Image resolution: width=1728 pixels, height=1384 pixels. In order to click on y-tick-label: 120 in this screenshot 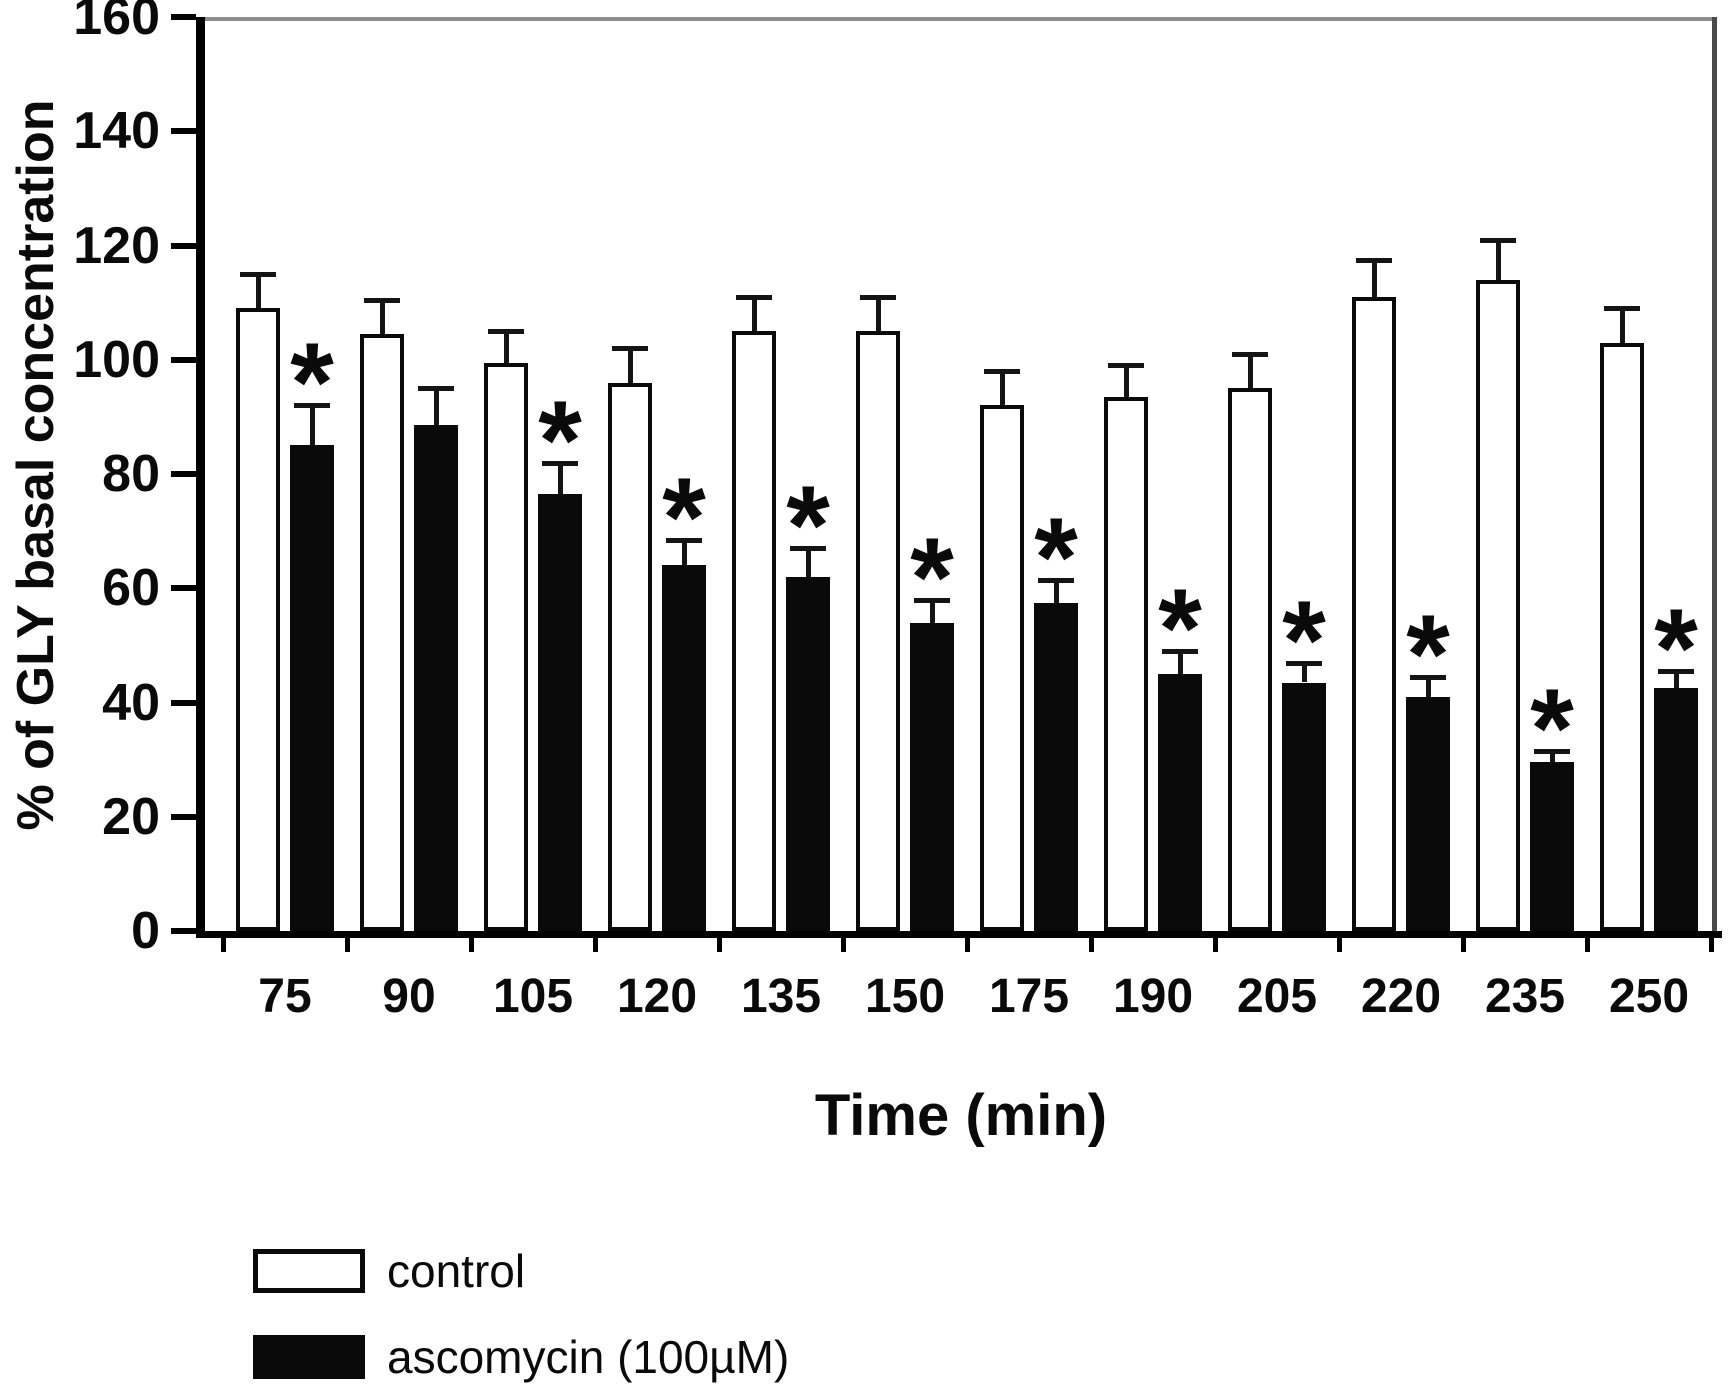, I will do `click(116, 245)`.